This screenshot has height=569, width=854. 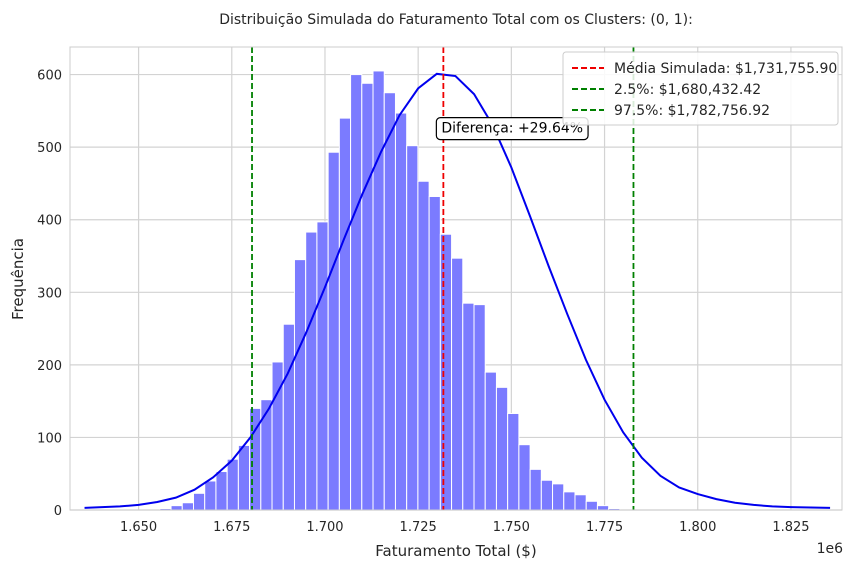 What do you see at coordinates (49, 76) in the screenshot?
I see `y-tick-label: 600` at bounding box center [49, 76].